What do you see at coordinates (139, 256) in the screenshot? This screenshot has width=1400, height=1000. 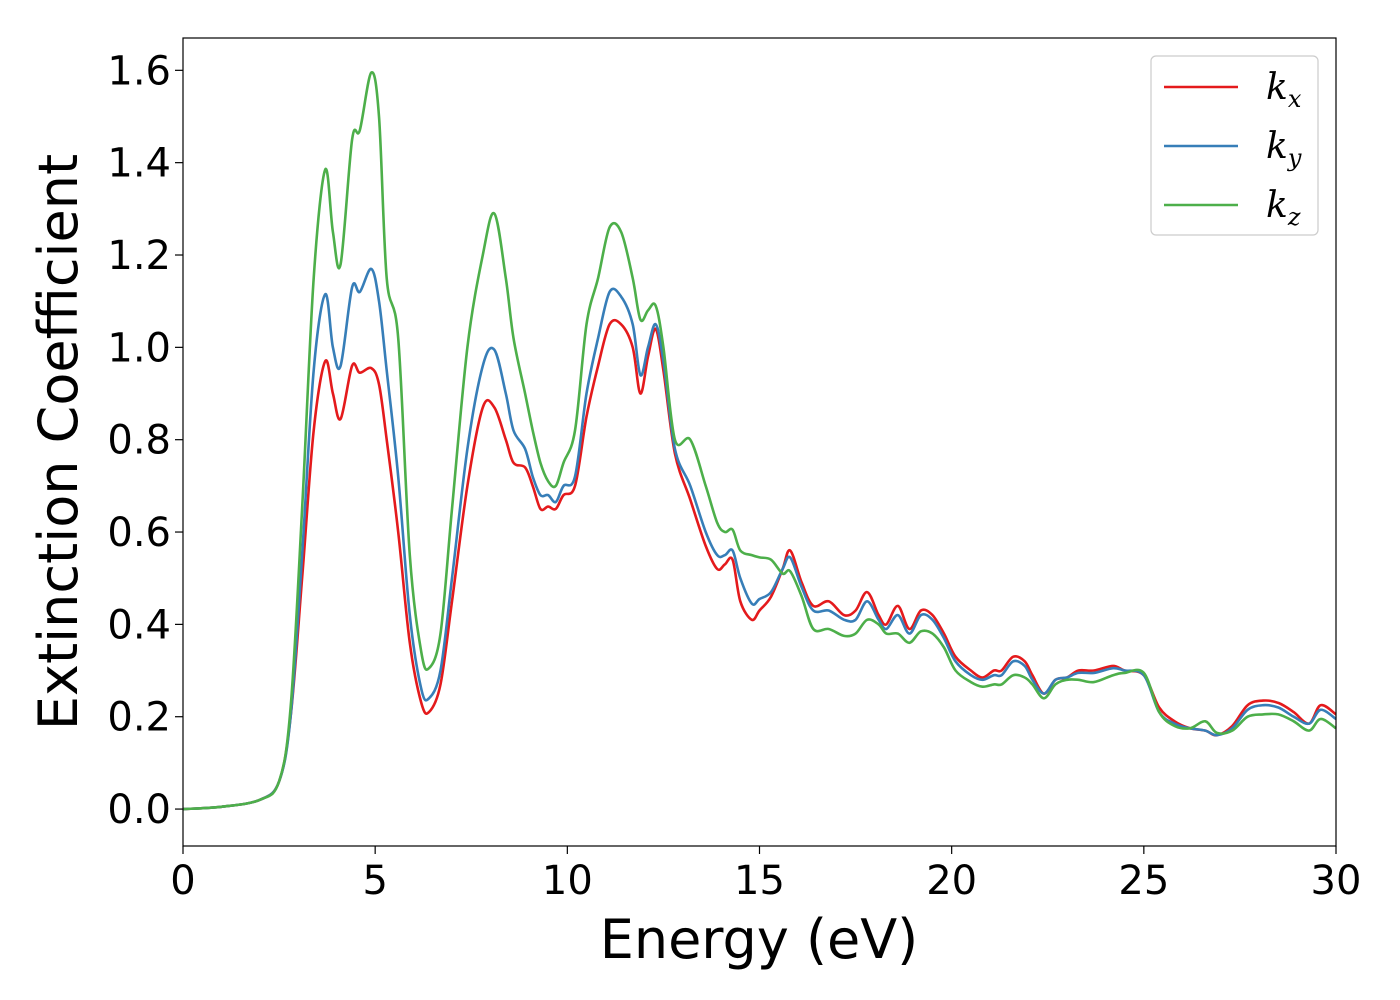 I see `y-tick-label: 1.2` at bounding box center [139, 256].